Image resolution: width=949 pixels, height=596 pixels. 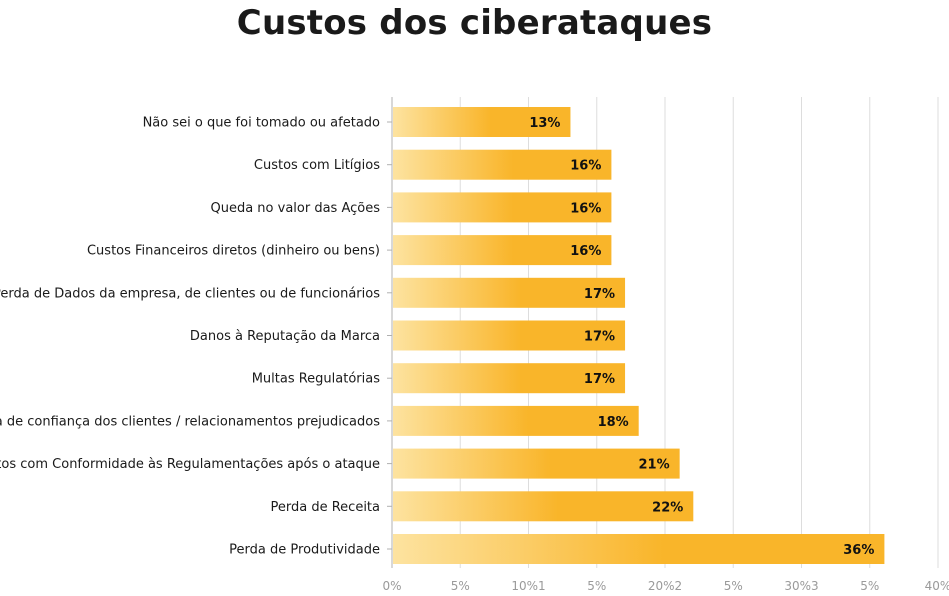 I want to click on chart-title: Custos dos ciberataques, so click(x=474, y=23).